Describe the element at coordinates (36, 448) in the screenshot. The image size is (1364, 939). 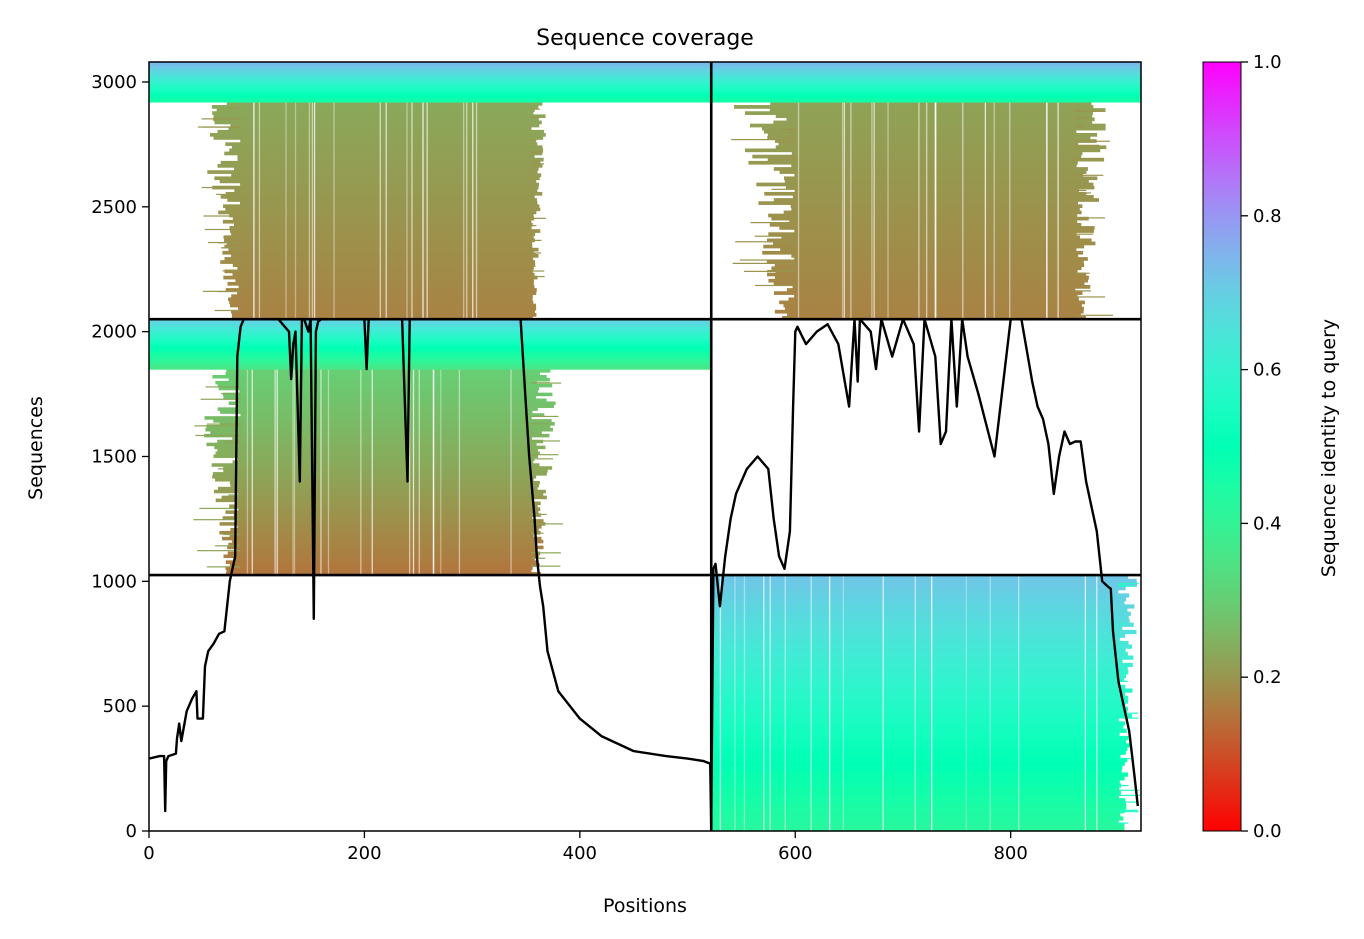
I see `y-axis-label: Sequences` at that location.